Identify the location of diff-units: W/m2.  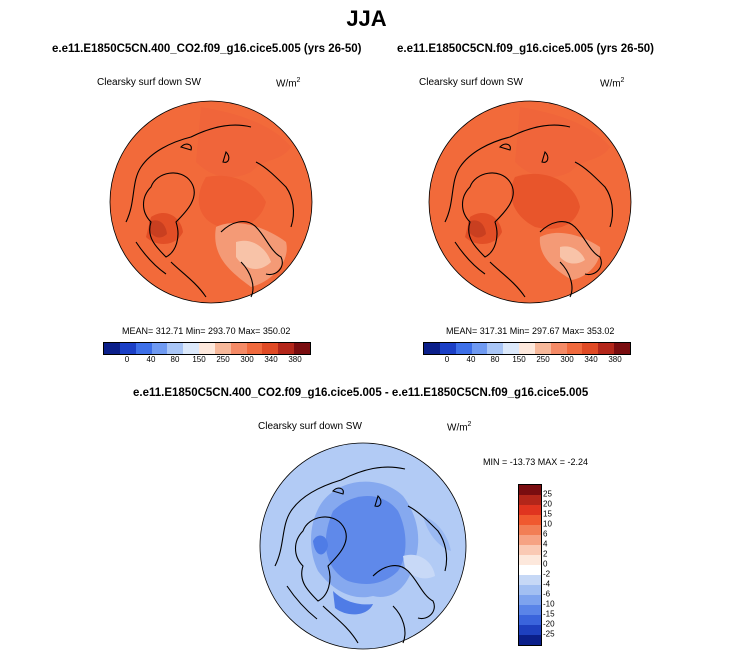
(459, 427).